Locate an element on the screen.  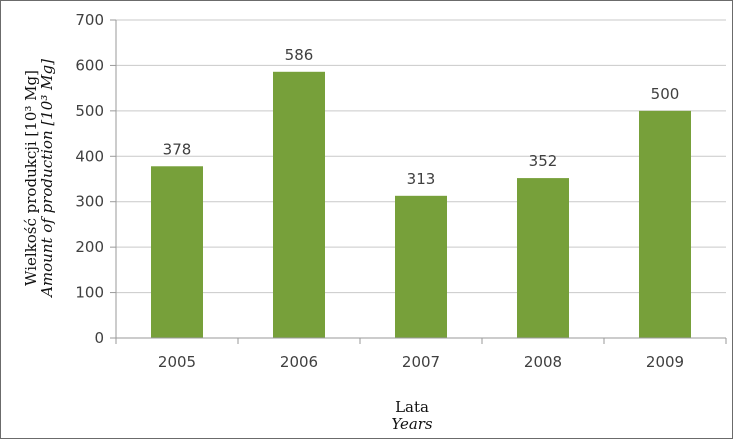
y-tick-label: 500 is located at coordinates (89, 111).